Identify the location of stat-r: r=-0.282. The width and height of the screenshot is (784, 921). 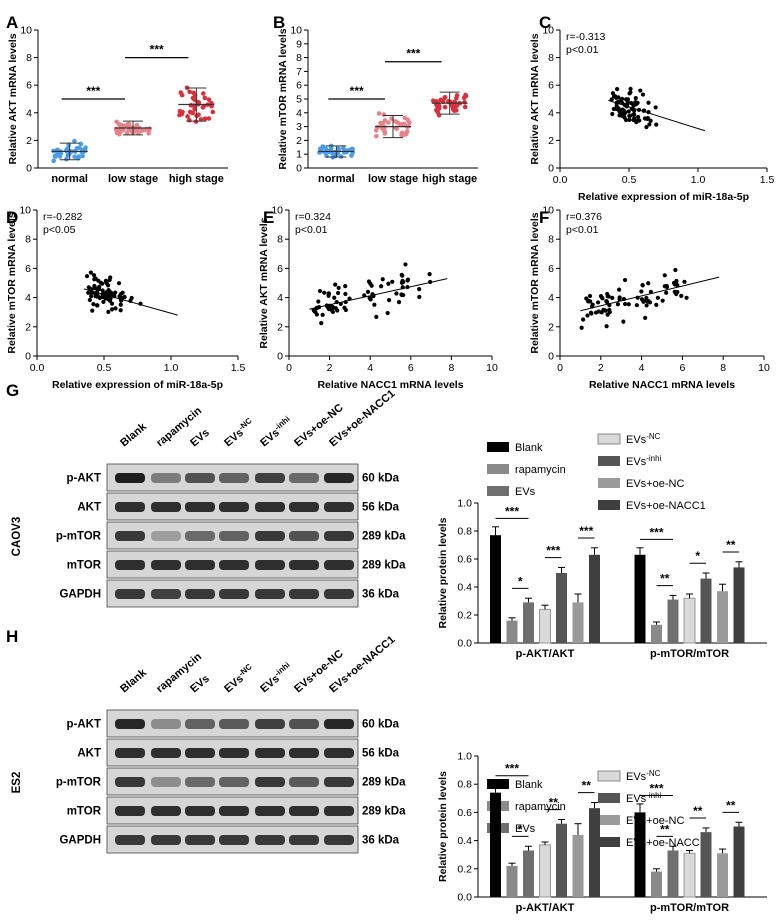
(63, 217).